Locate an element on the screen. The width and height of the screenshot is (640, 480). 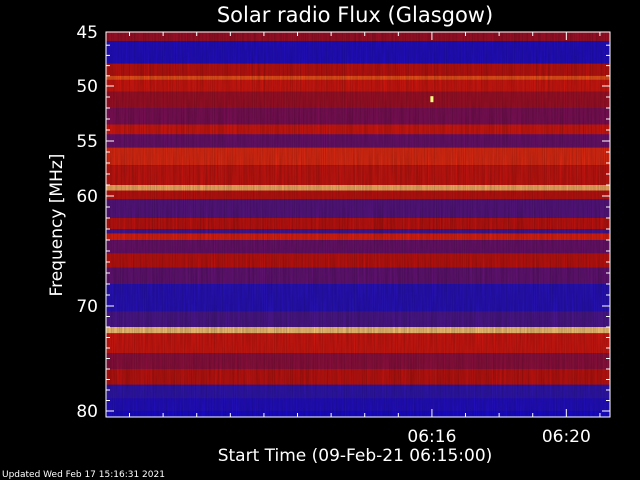
burst-markers is located at coordinates (432, 99).